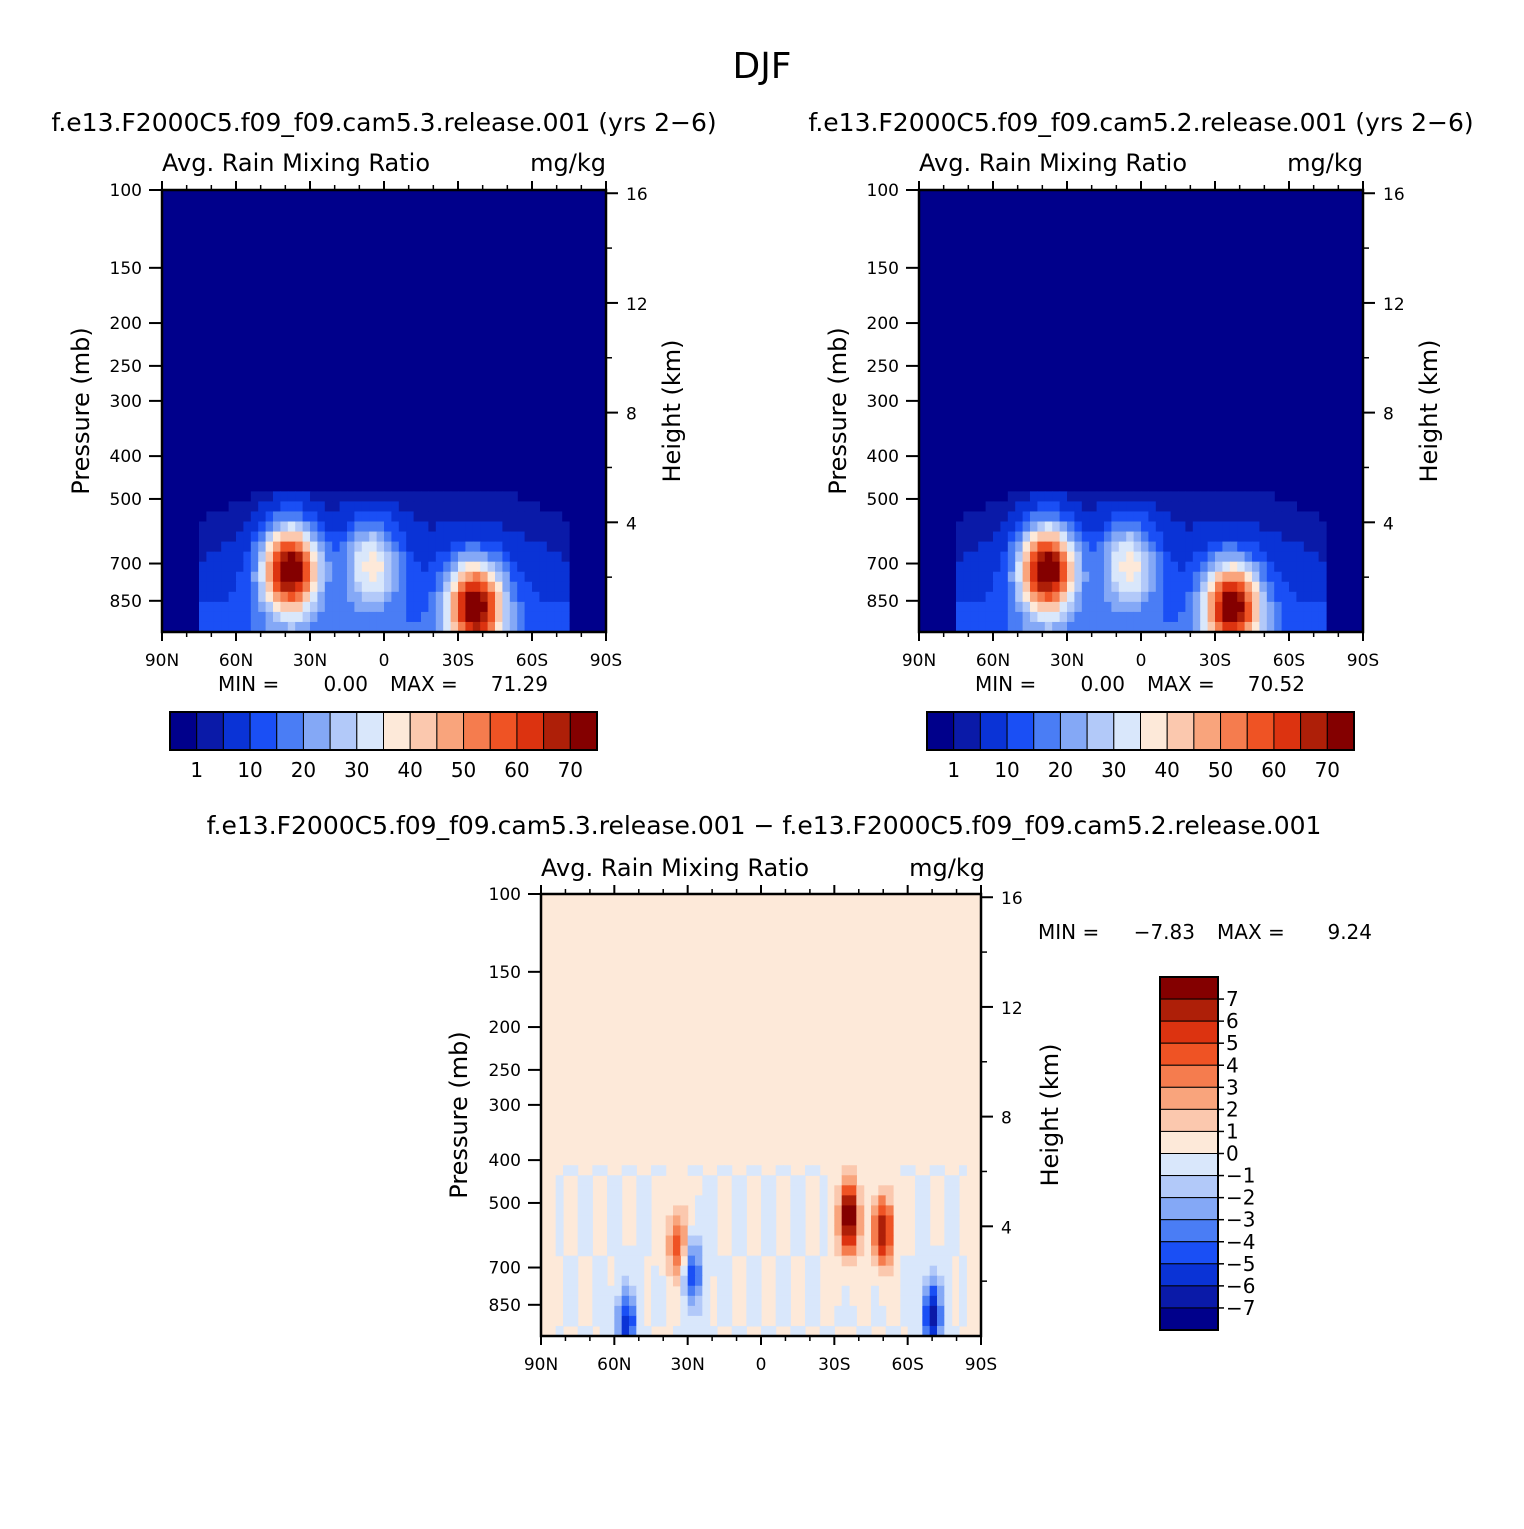  Describe the element at coordinates (672, 411) in the screenshot. I see `panel-1-y2-label: Height (km)` at that location.